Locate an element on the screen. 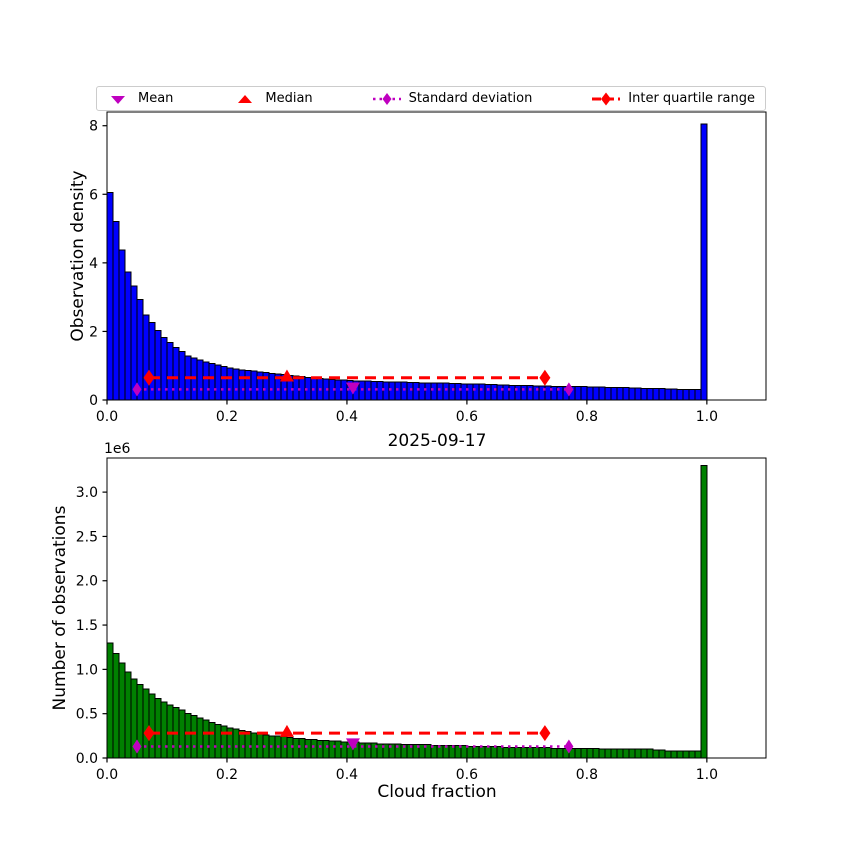 The height and width of the screenshot is (850, 850). y-axis-offset-text: 1e6 is located at coordinates (117, 449).